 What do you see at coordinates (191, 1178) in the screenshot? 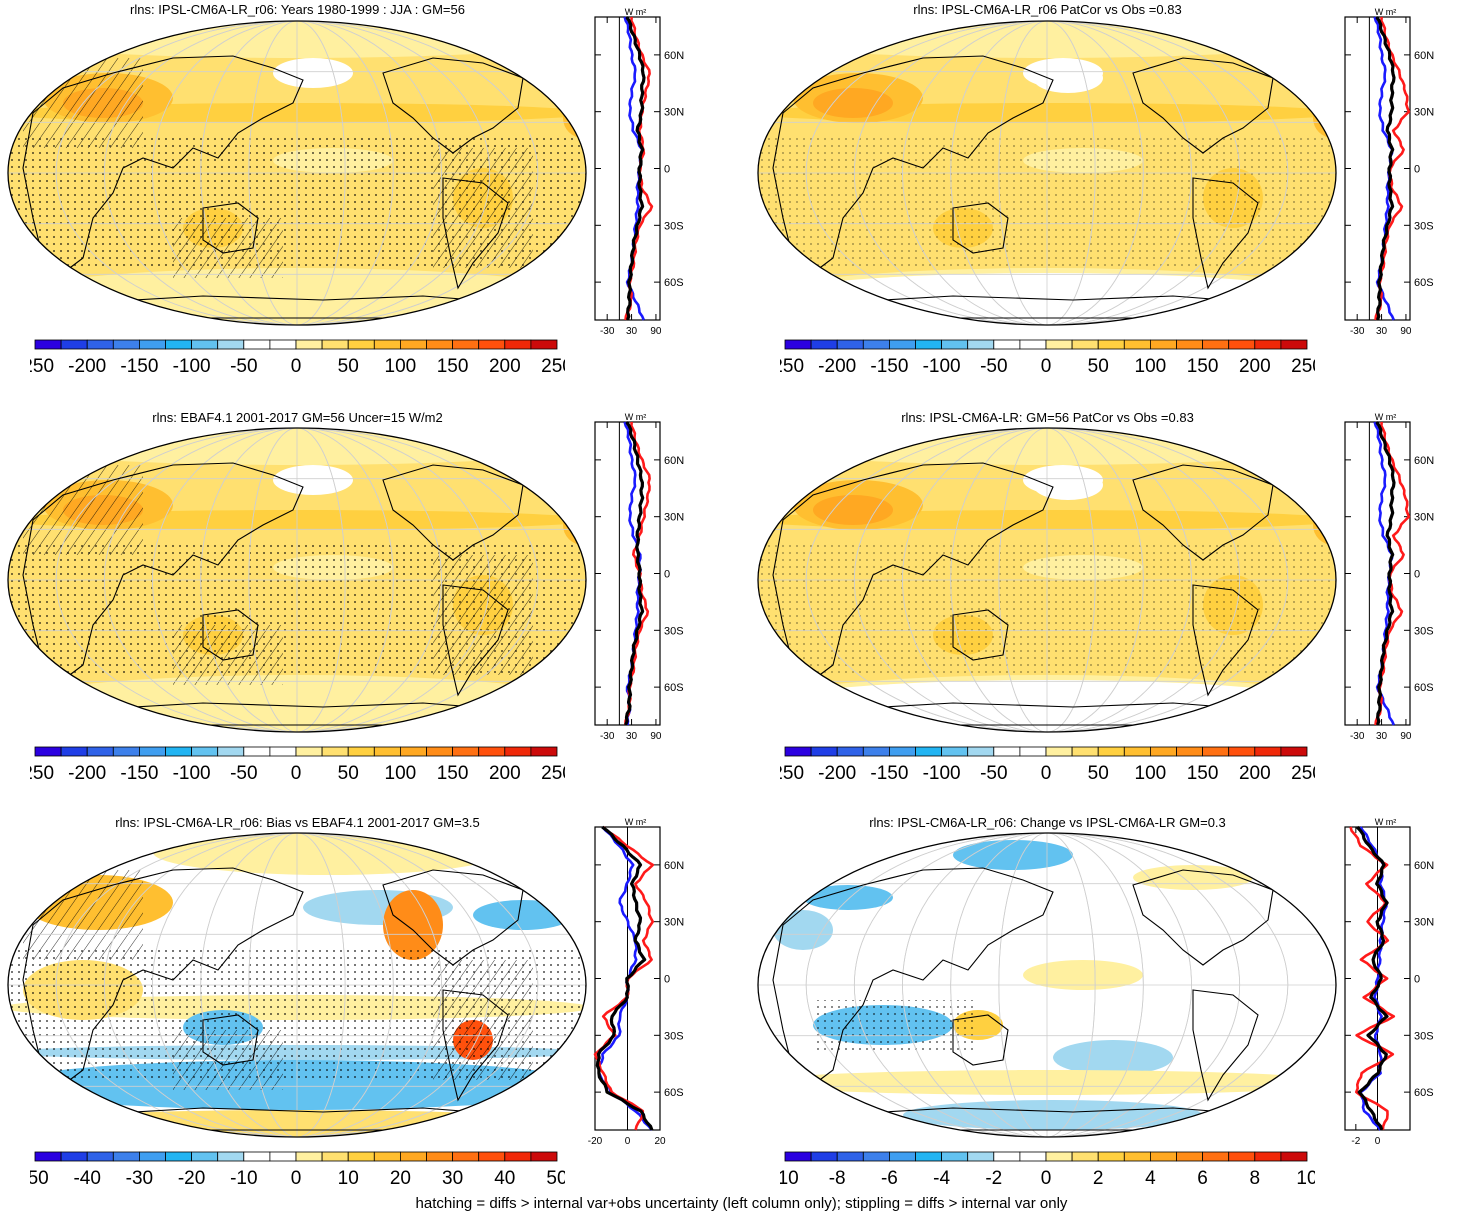
I see `colorbar-tick-label: -20` at bounding box center [191, 1178].